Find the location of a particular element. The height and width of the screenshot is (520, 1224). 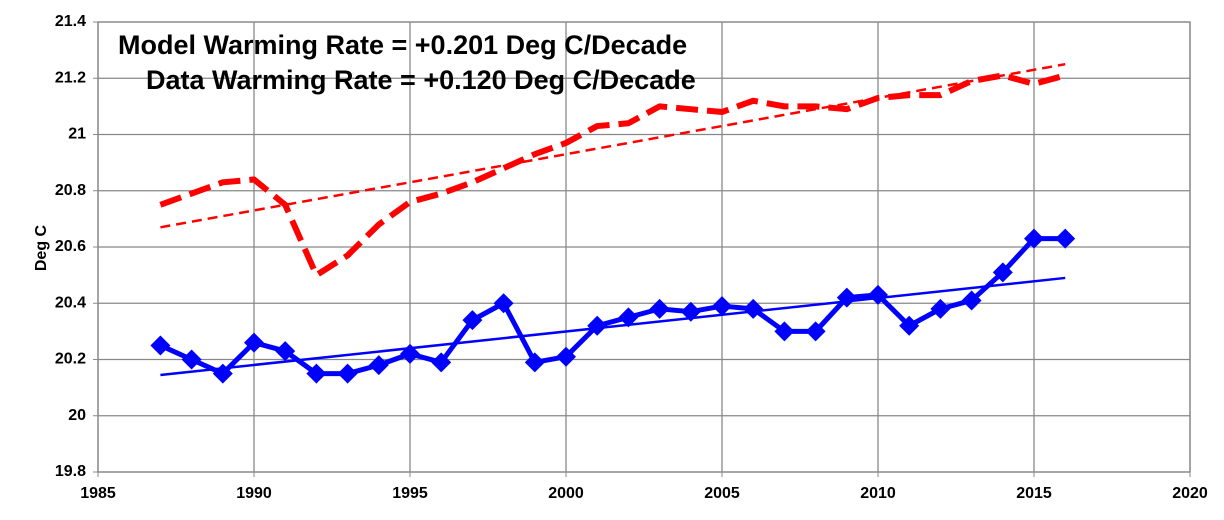

x-tick-label: 2005 is located at coordinates (722, 493).